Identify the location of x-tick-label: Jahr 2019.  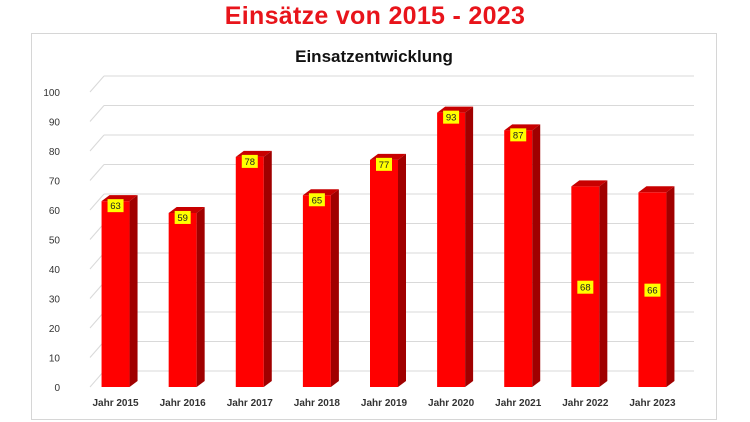
(384, 403).